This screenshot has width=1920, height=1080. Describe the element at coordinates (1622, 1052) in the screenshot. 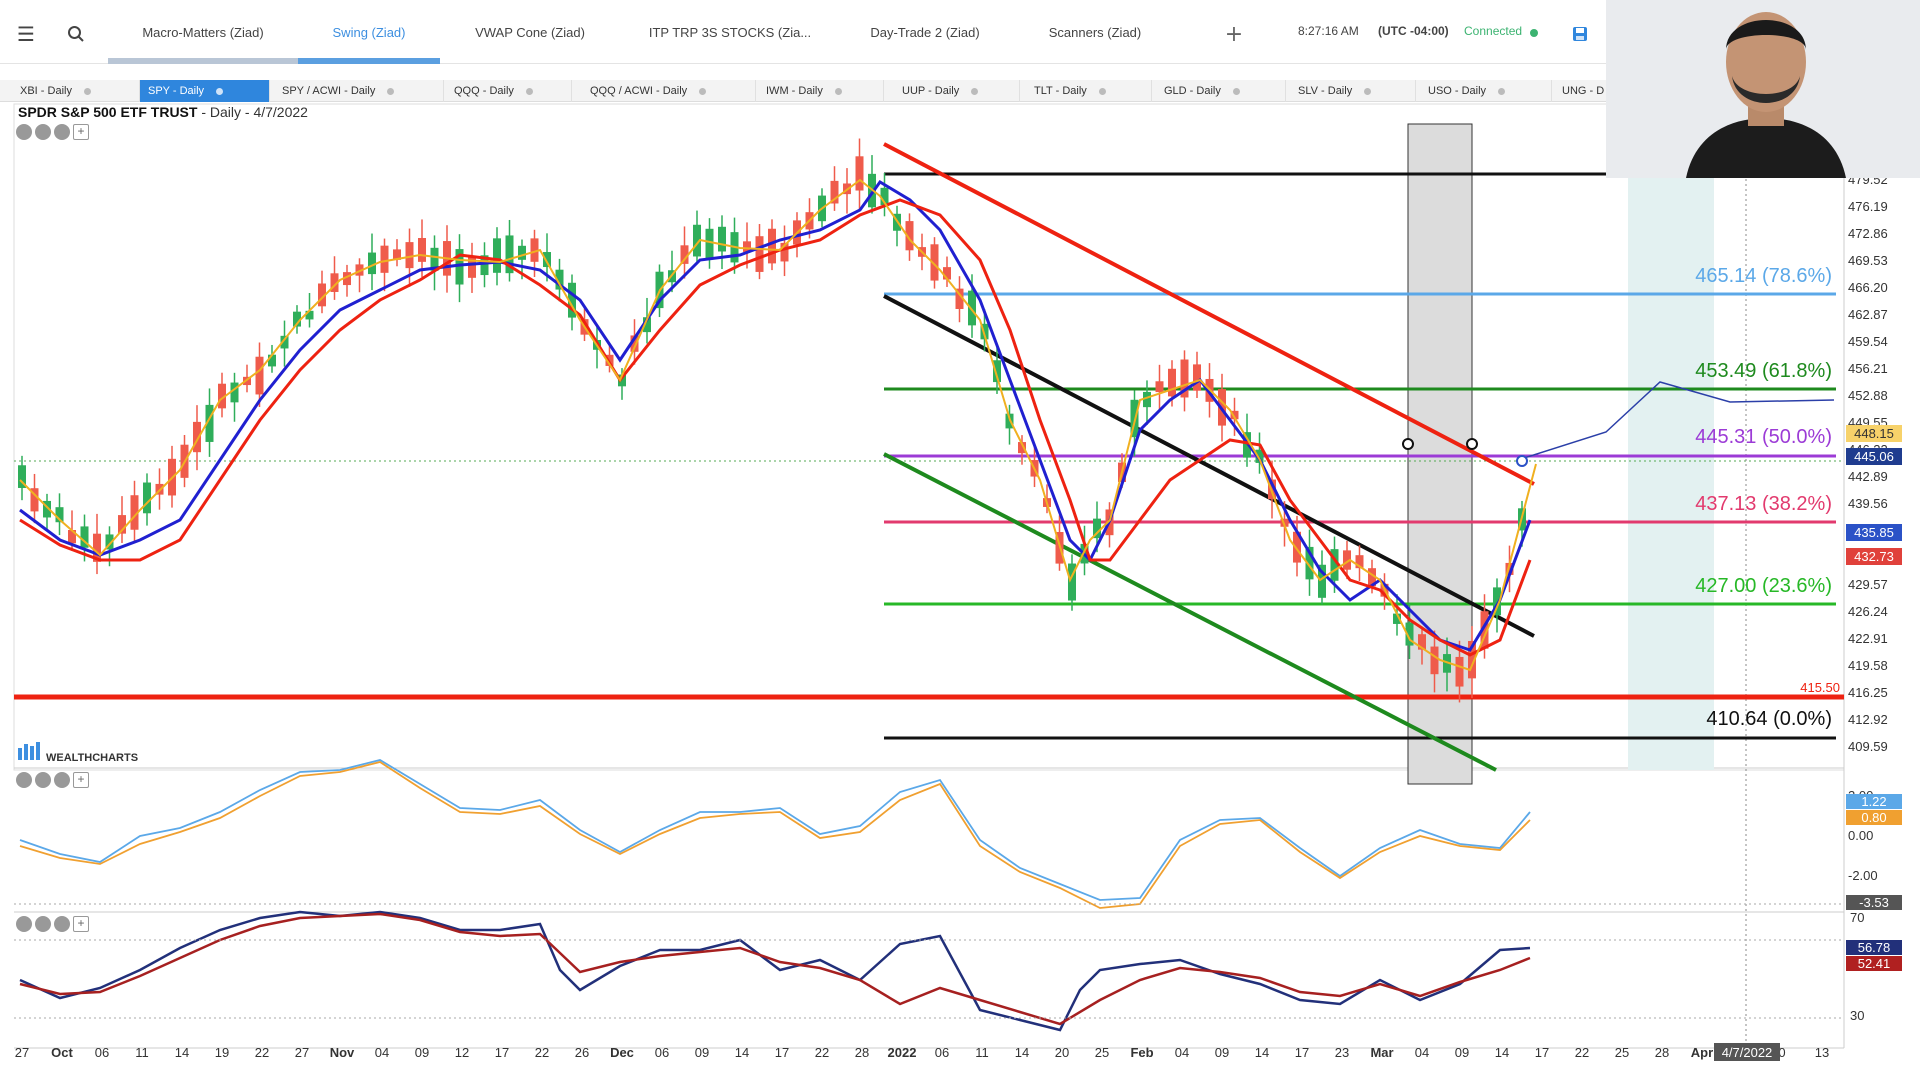

I see `date-tick-label: 25` at that location.